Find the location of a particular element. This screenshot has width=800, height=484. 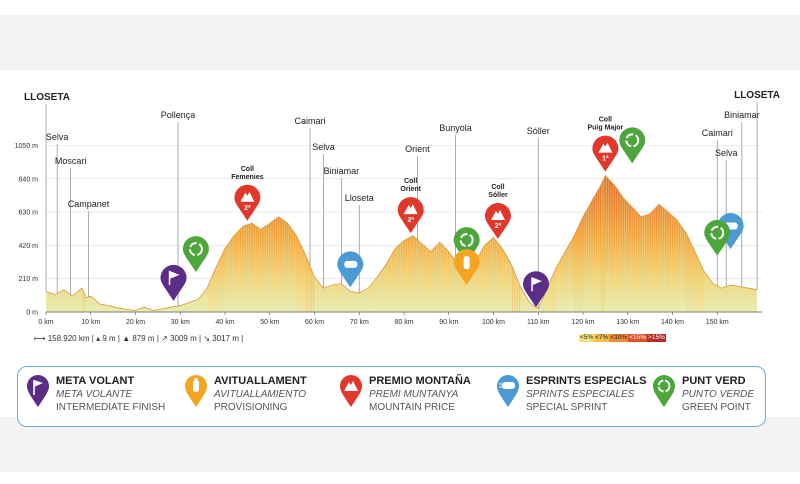

bottle-icon is located at coordinates (466, 263).